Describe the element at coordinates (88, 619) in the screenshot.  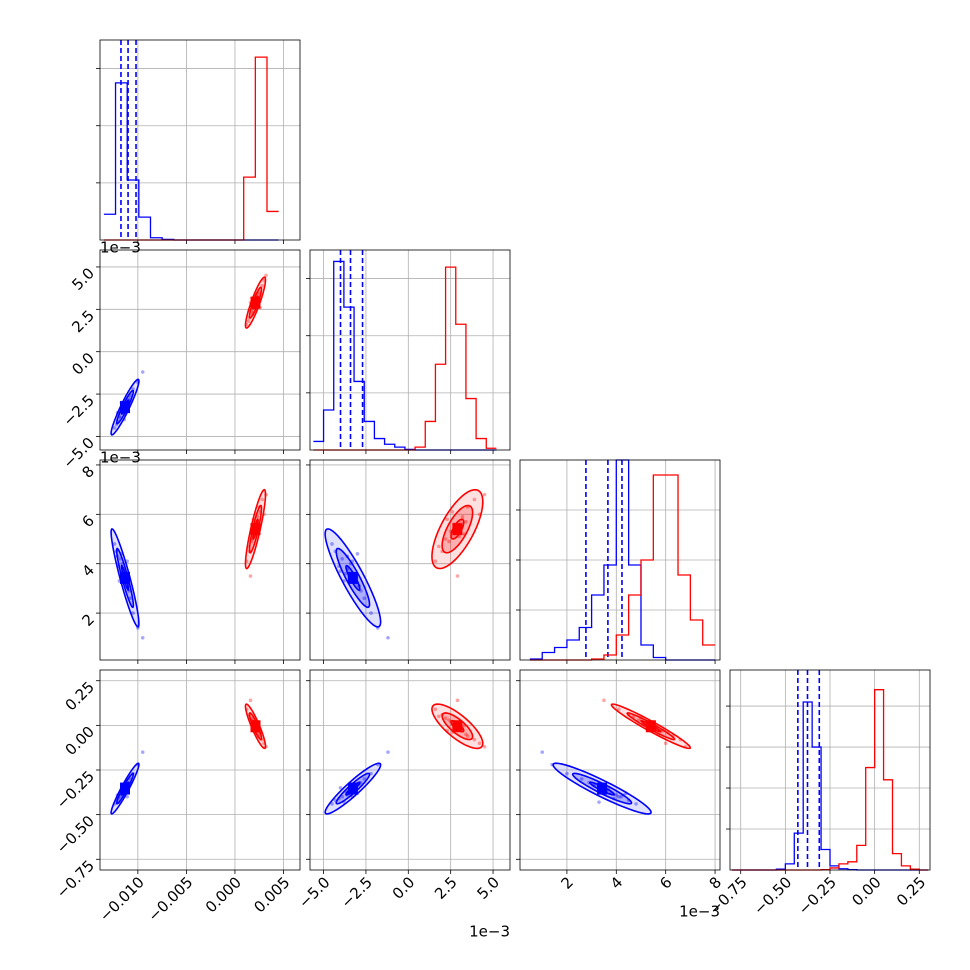
I see `y-tick-label: 2` at that location.